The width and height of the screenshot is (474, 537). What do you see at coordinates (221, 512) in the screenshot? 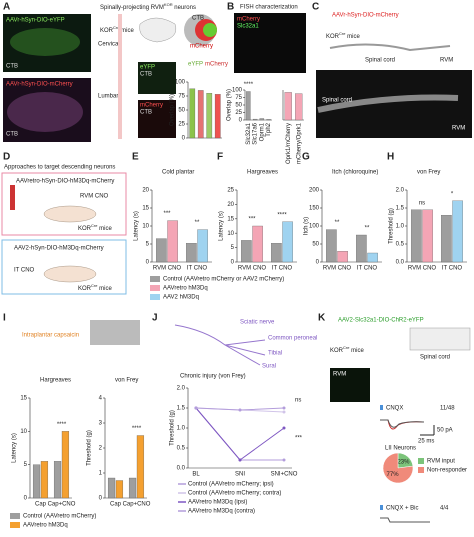
I see `legend-label: AAVretro hM3Dq (contra)` at bounding box center [221, 512].